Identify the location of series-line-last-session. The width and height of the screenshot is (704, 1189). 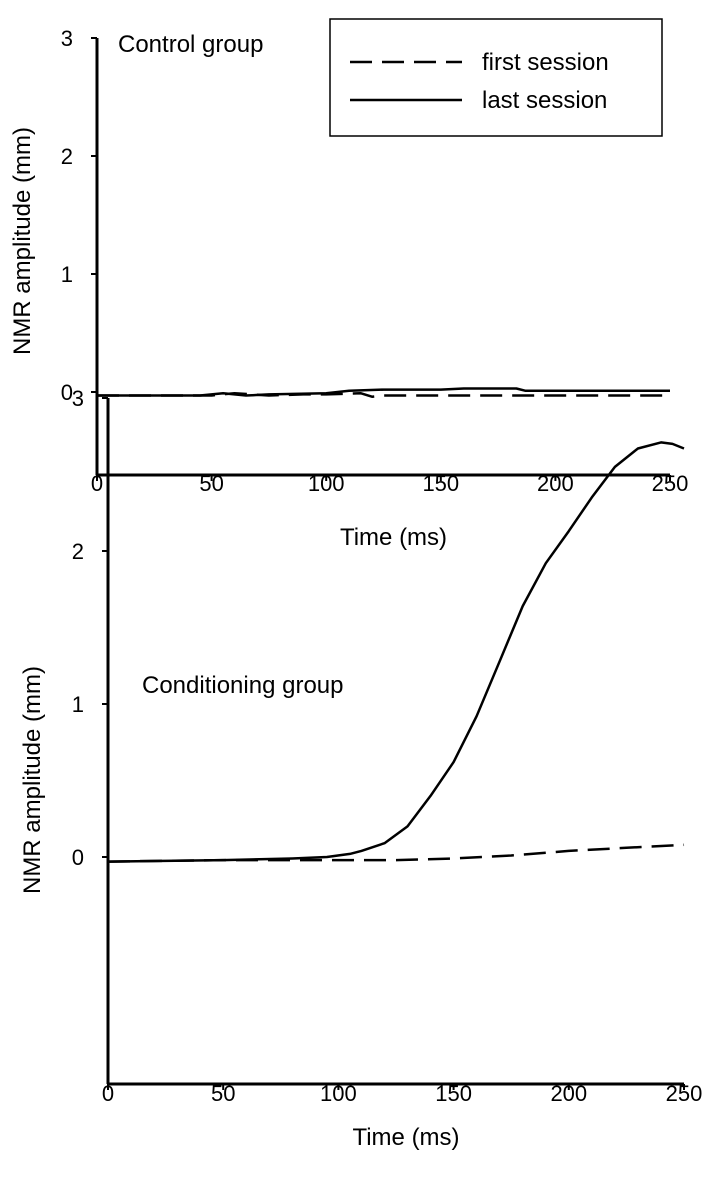
(383, 392).